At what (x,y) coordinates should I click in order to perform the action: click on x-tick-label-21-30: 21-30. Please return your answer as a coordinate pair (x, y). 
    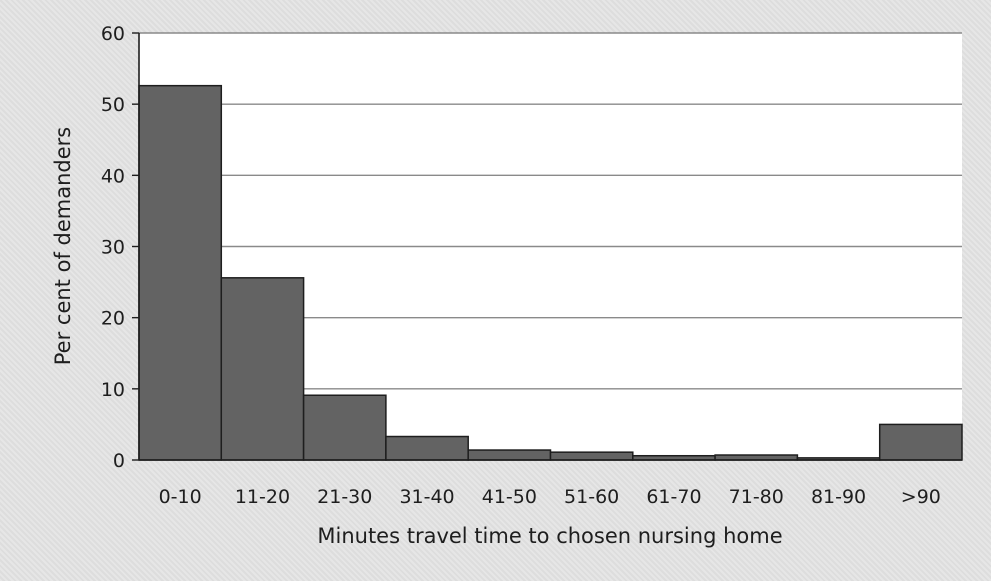
    Looking at the image, I should click on (344, 497).